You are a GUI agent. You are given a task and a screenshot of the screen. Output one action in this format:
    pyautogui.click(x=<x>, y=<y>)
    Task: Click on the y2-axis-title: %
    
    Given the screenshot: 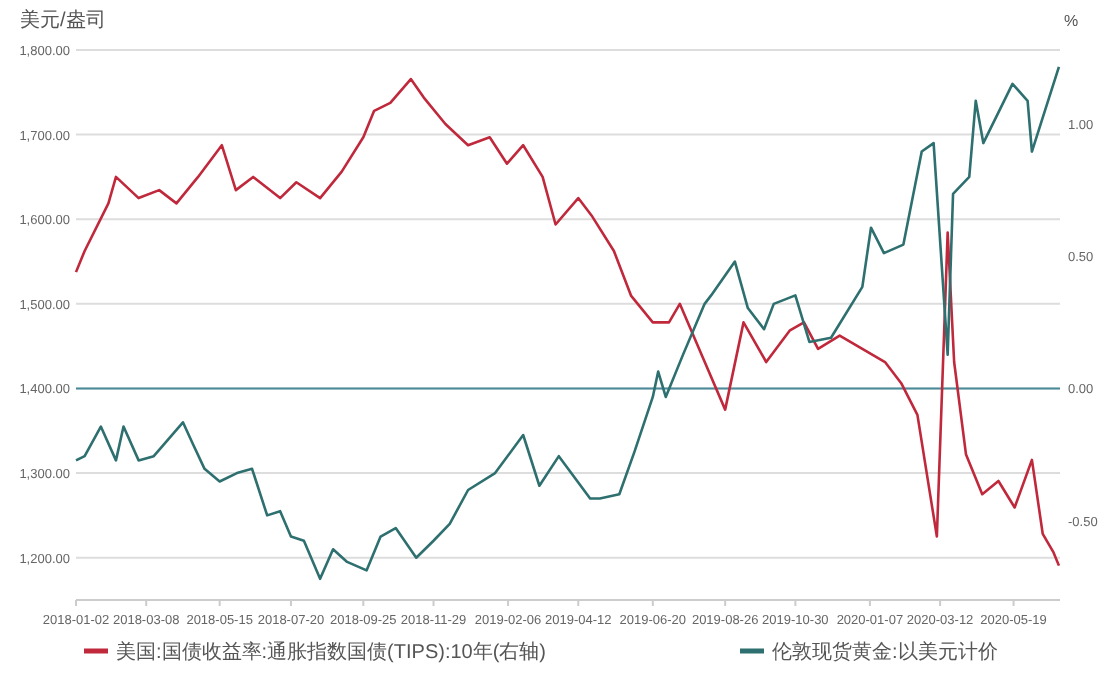 What is the action you would take?
    pyautogui.click(x=1071, y=21)
    